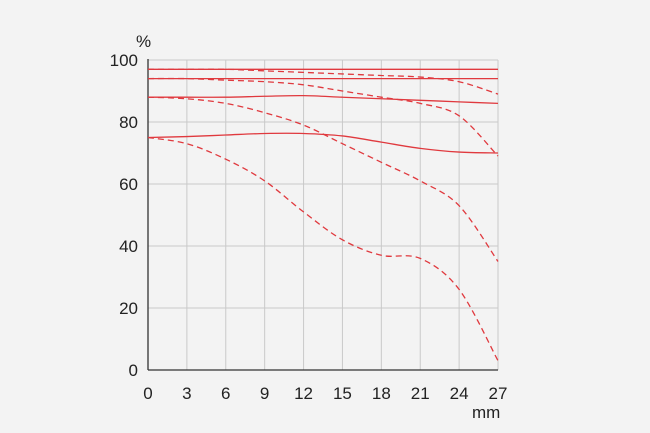 This screenshot has height=433, width=650. What do you see at coordinates (323, 143) in the screenshot?
I see `series-line-7-solid` at bounding box center [323, 143].